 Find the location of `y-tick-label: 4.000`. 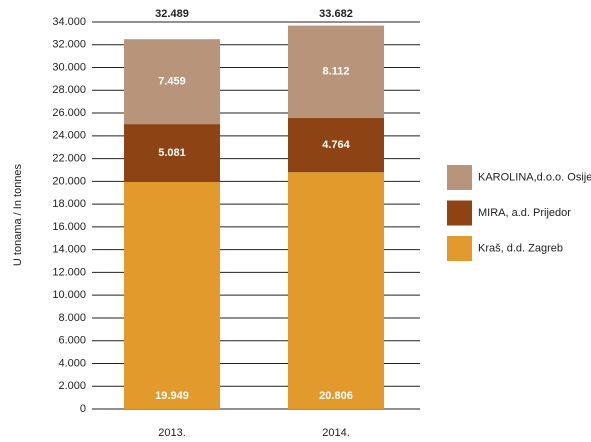

y-tick-label: 4.000 is located at coordinates (72, 363).